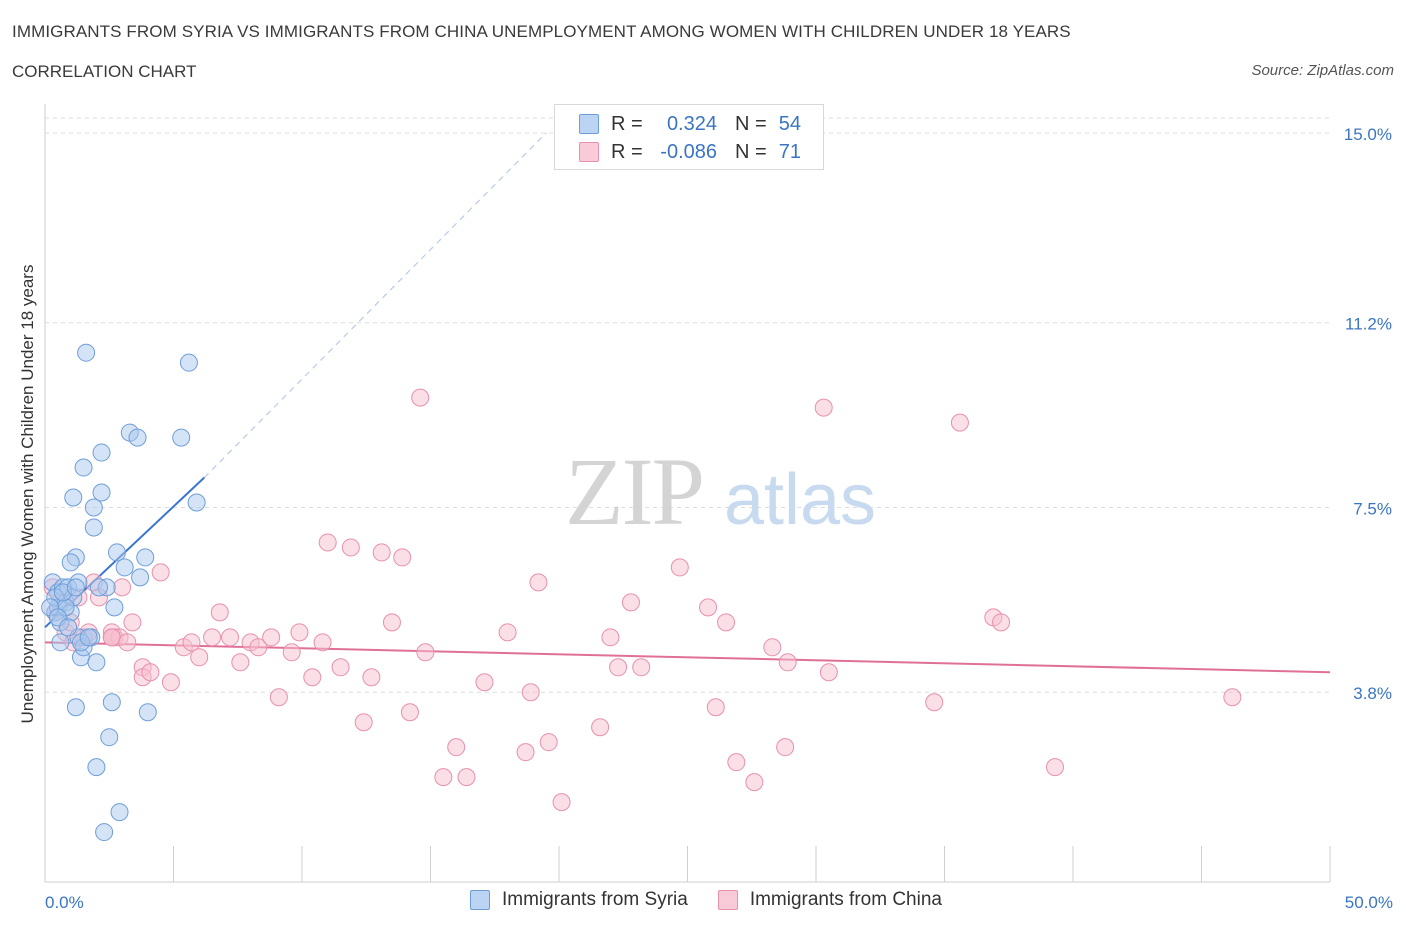 This screenshot has height=930, width=1406. What do you see at coordinates (589, 124) in the screenshot?
I see `syria-swatch` at bounding box center [589, 124].